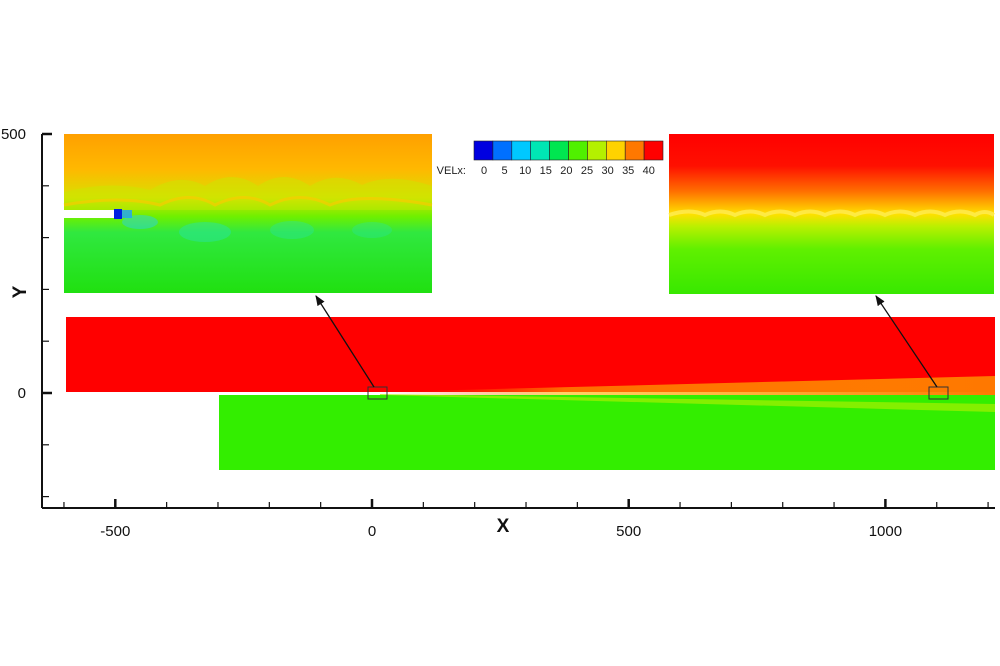  Describe the element at coordinates (13, 134) in the screenshot. I see `y-tick-label: 500` at that location.